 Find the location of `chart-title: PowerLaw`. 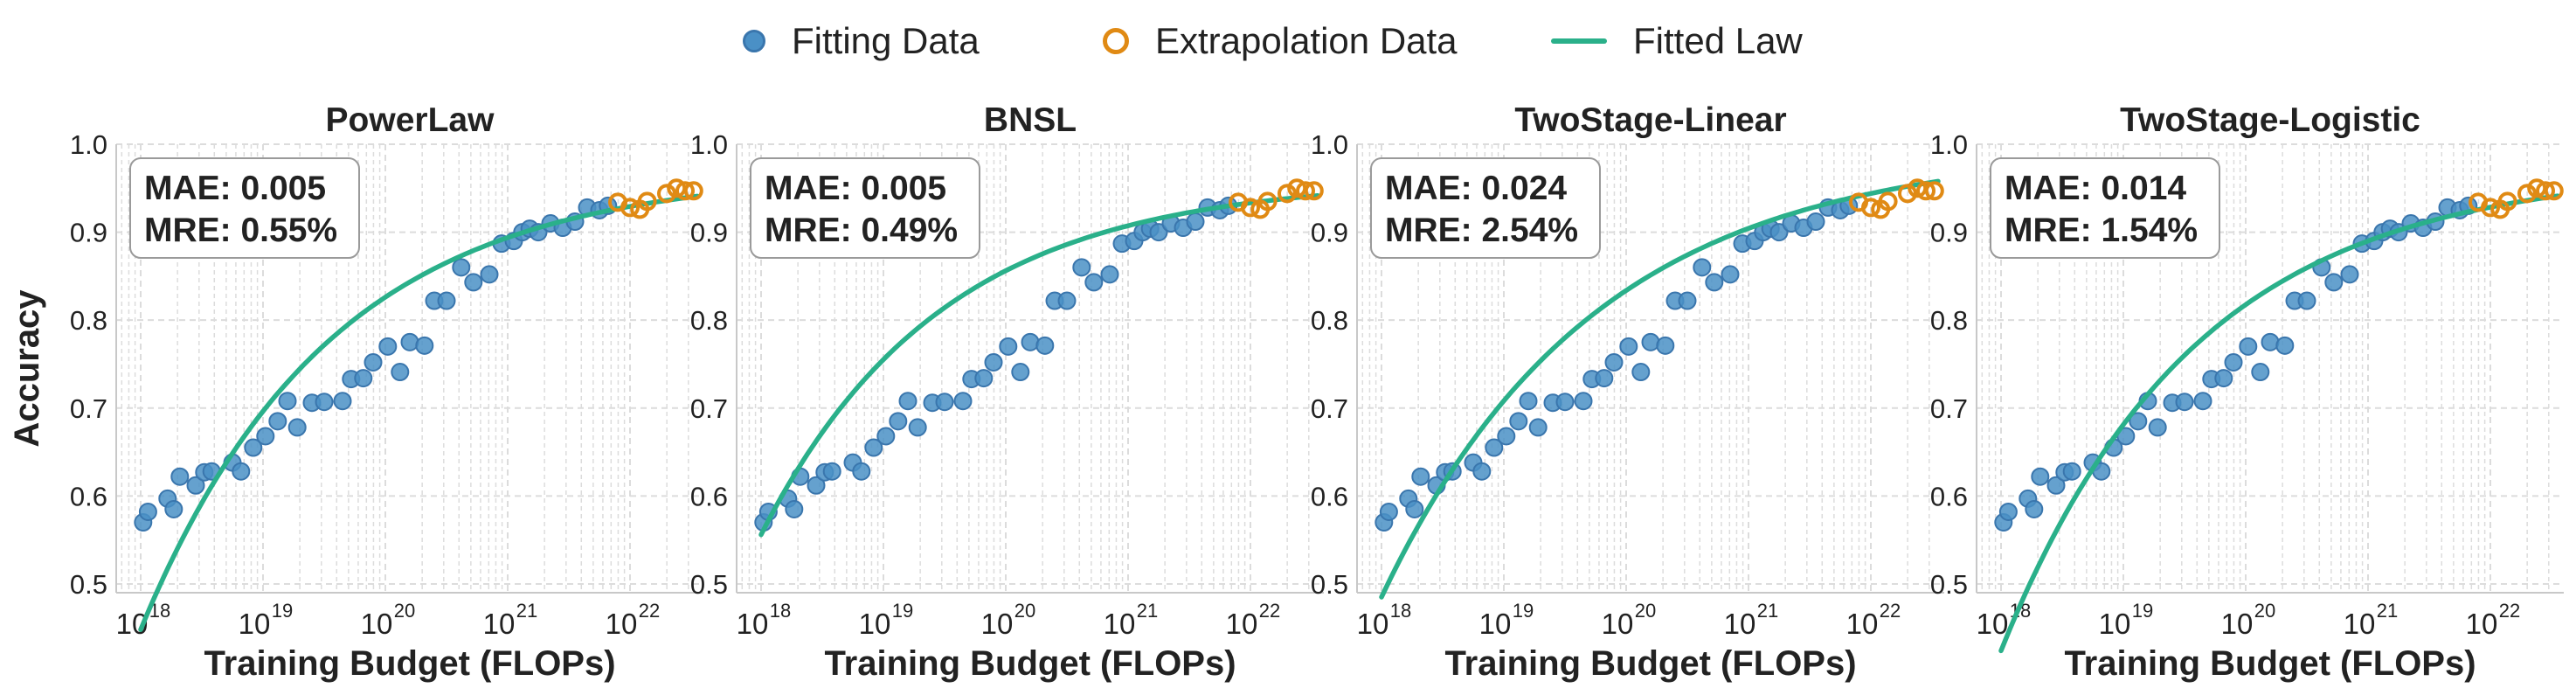

chart-title: PowerLaw is located at coordinates (410, 120).